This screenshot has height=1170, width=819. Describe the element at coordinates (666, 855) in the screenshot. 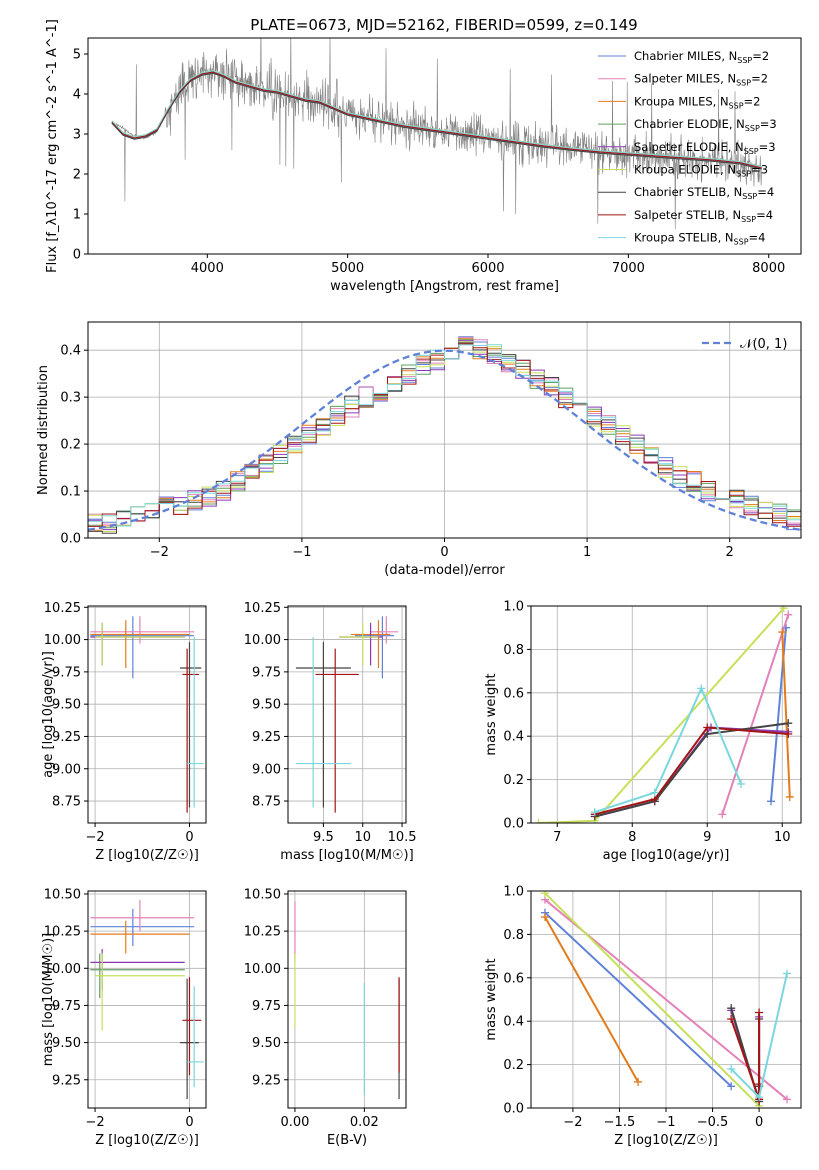

I see `x-axis-label: age [log10(age/yr)]` at that location.